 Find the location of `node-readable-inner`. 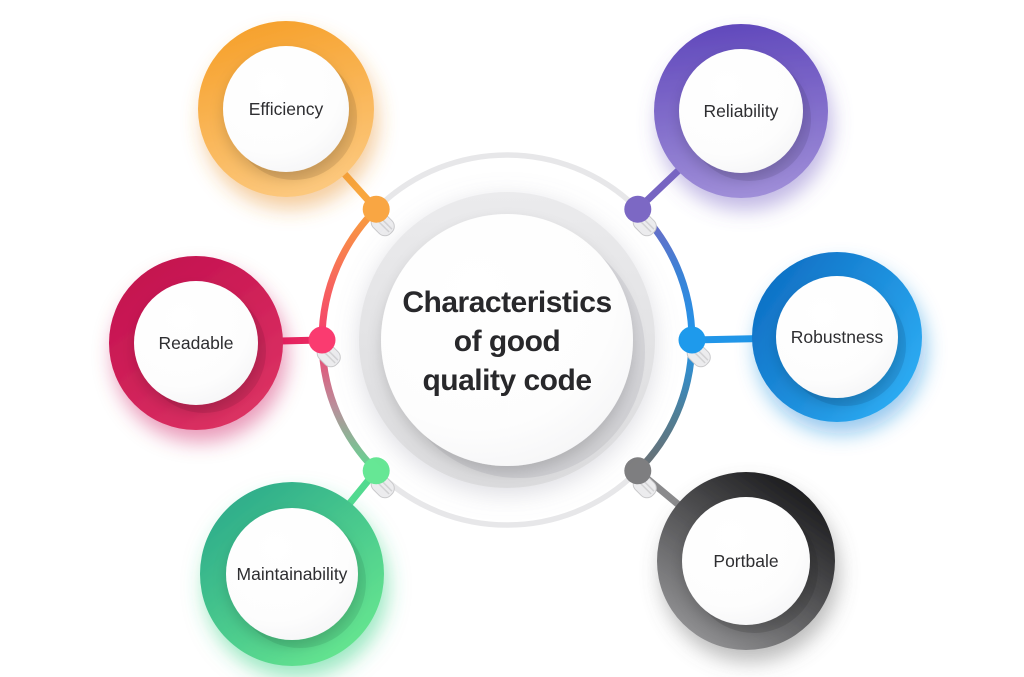

node-readable-inner is located at coordinates (196, 343).